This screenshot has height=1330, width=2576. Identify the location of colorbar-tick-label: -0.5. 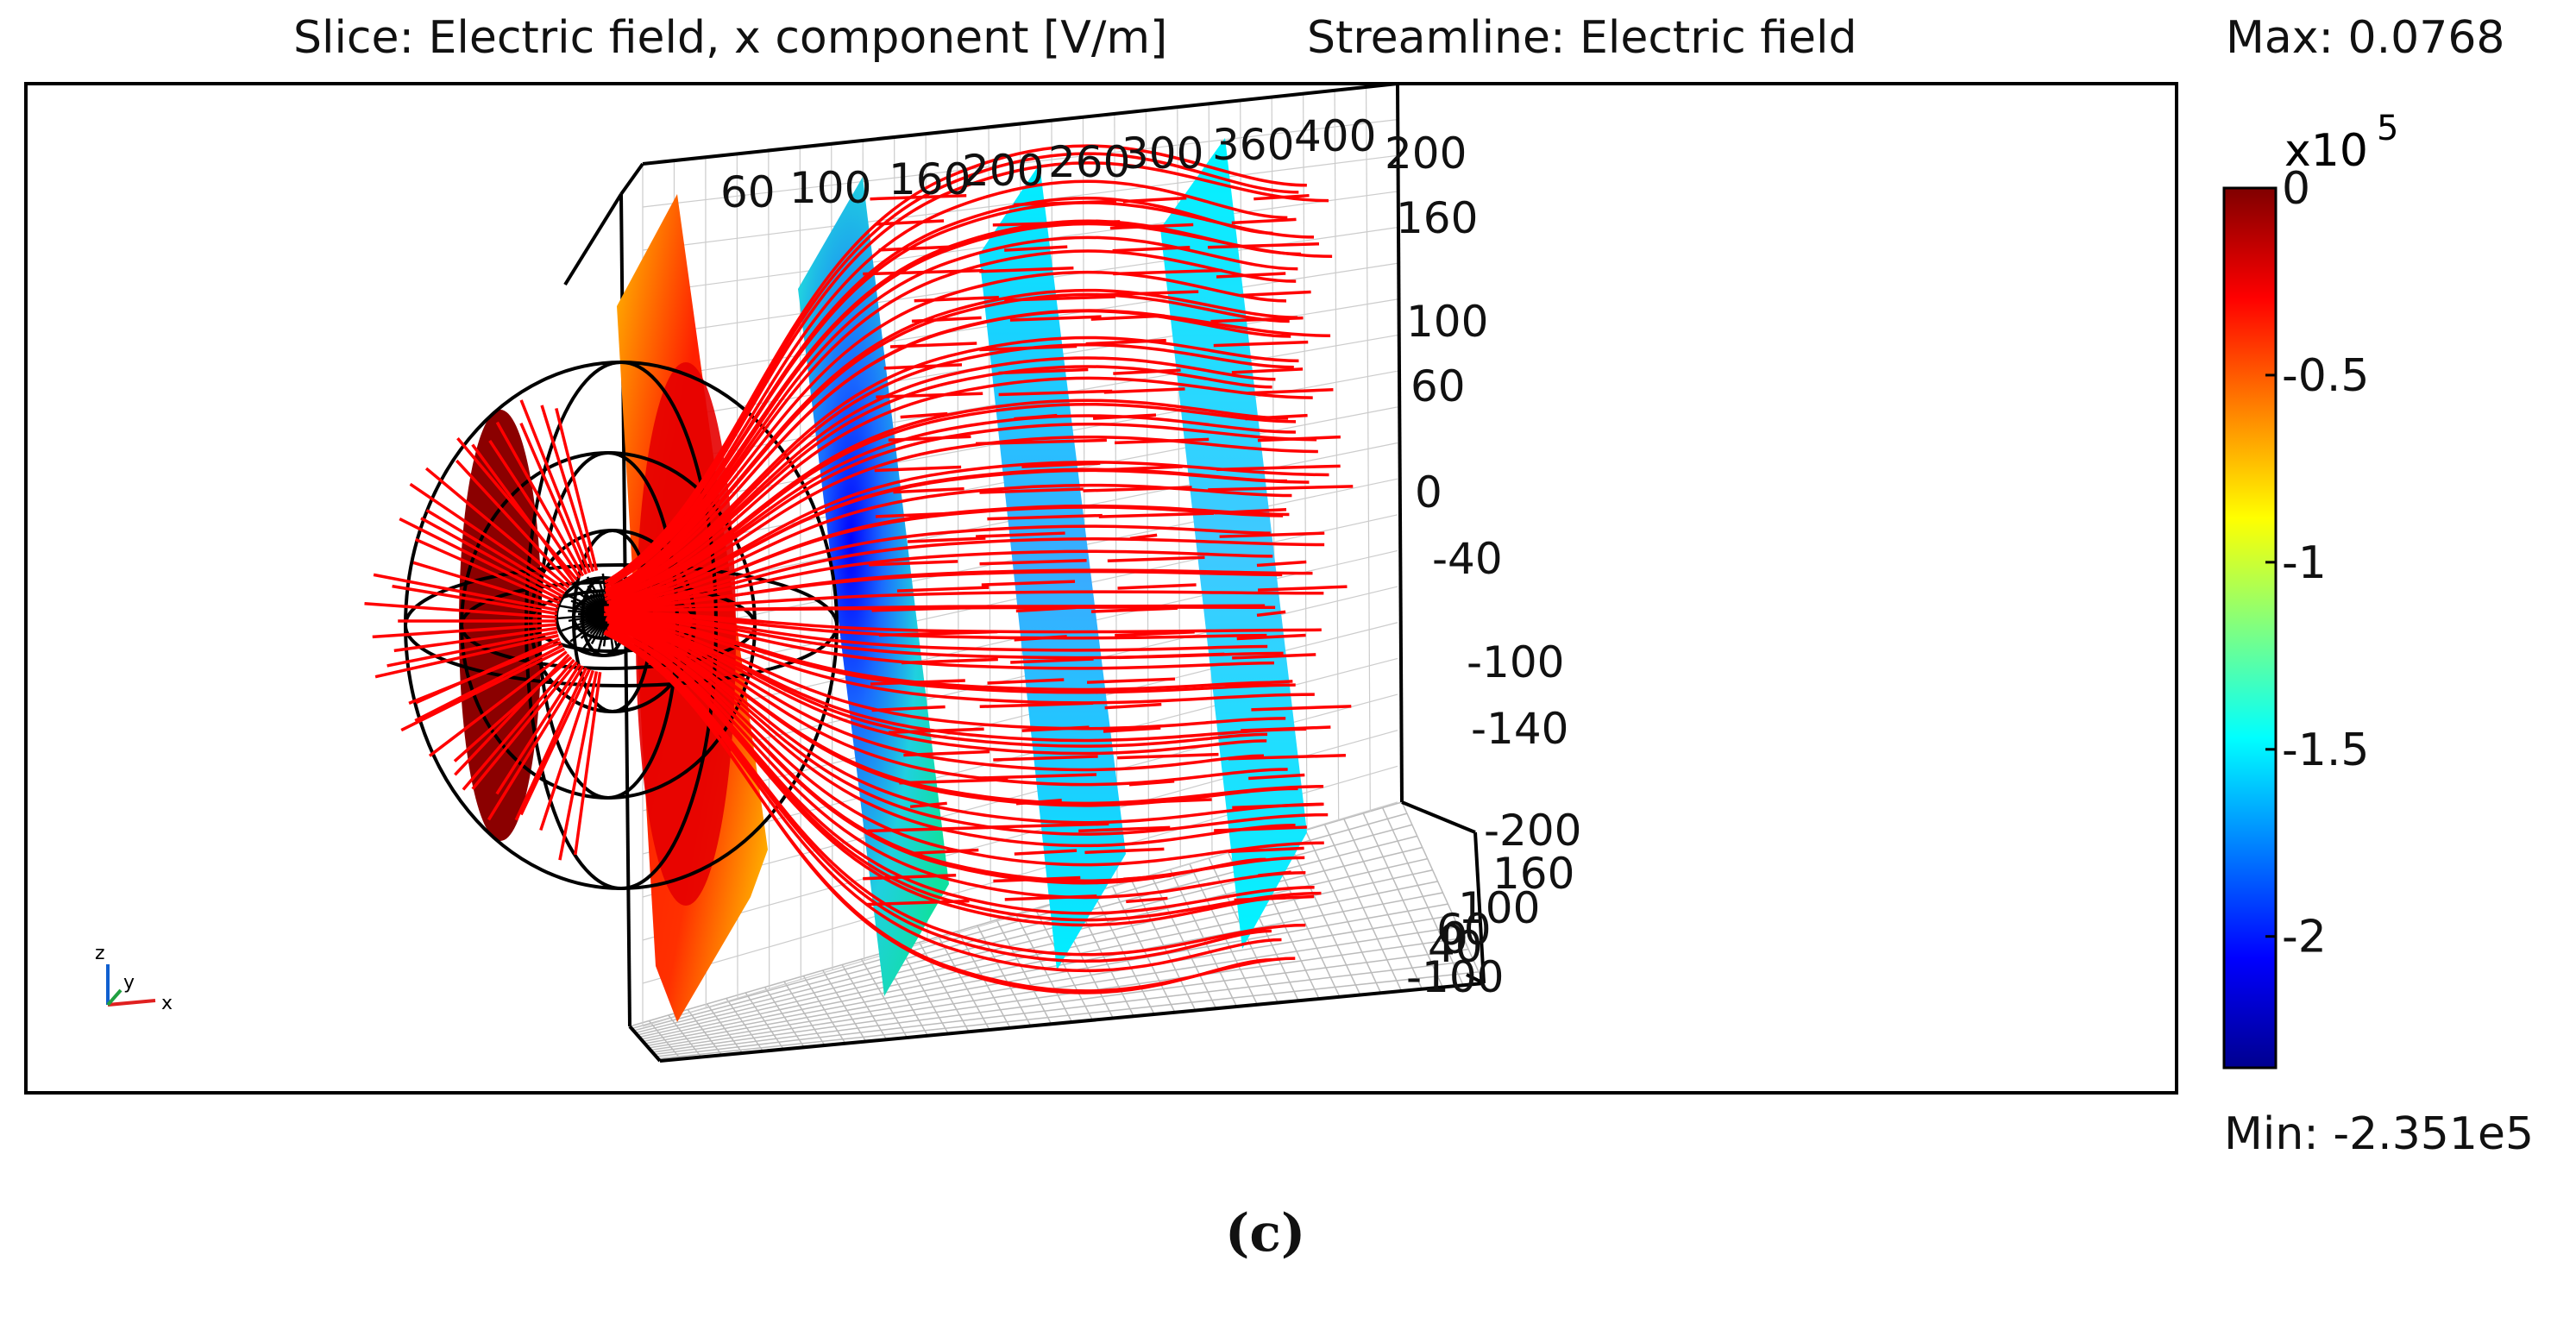
(2325, 376).